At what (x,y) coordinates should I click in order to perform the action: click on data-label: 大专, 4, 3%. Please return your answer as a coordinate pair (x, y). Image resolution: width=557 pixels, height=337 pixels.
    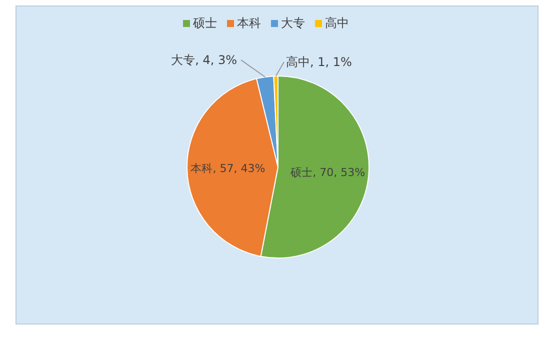
    Looking at the image, I should click on (204, 60).